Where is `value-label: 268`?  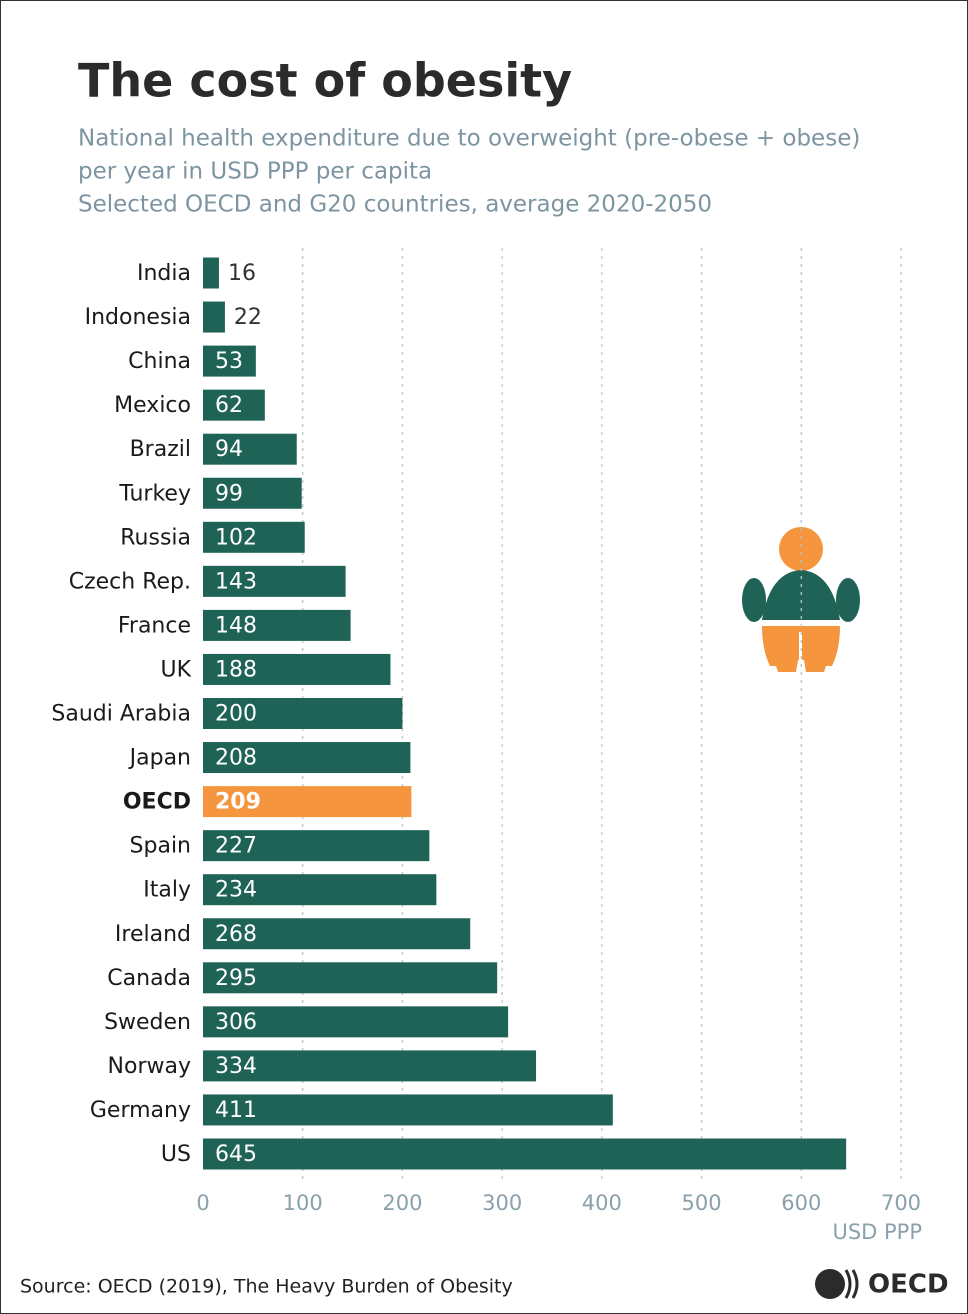 value-label: 268 is located at coordinates (236, 934).